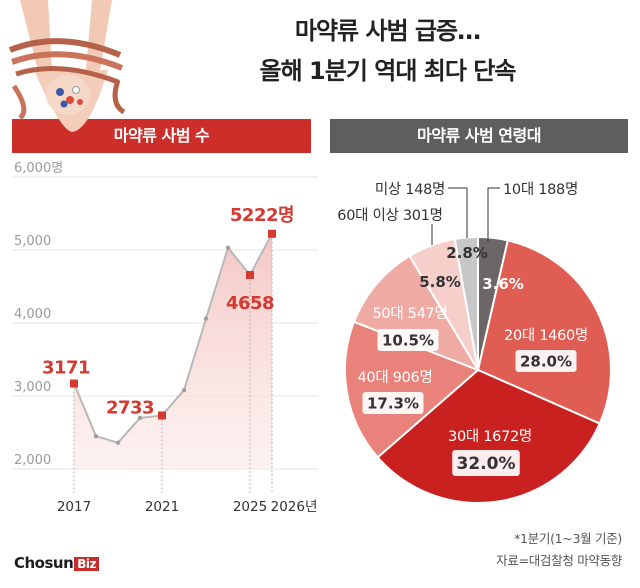  Describe the element at coordinates (503, 284) in the screenshot. I see `pie-pct-label: 3.6%` at that location.